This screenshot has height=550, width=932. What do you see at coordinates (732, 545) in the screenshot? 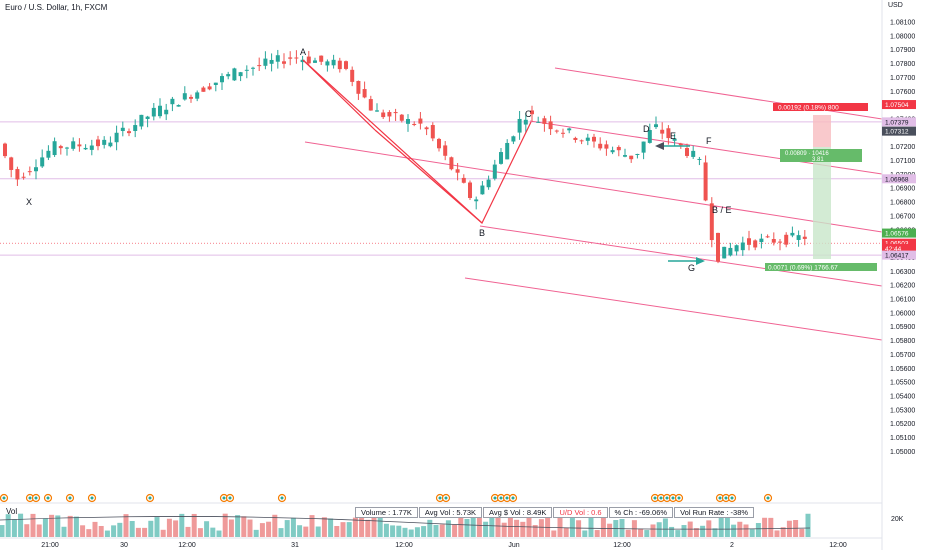
I see `time-tick-label: 2` at bounding box center [732, 545].